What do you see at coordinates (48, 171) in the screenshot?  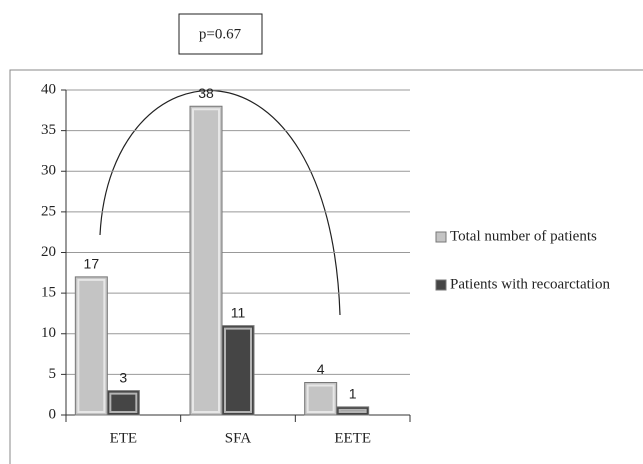 I see `y-tick-label: 30` at bounding box center [48, 171].